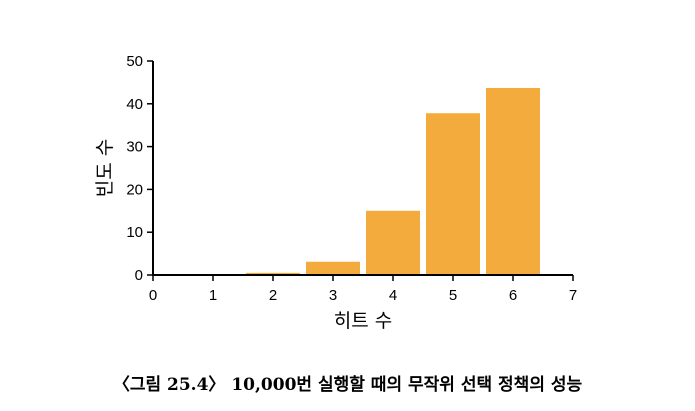  Describe the element at coordinates (347, 385) in the screenshot. I see `figure-caption: 〈그림 25.4〉 10,000번 실행할 때의 무작위 선택 정책의 성능` at that location.